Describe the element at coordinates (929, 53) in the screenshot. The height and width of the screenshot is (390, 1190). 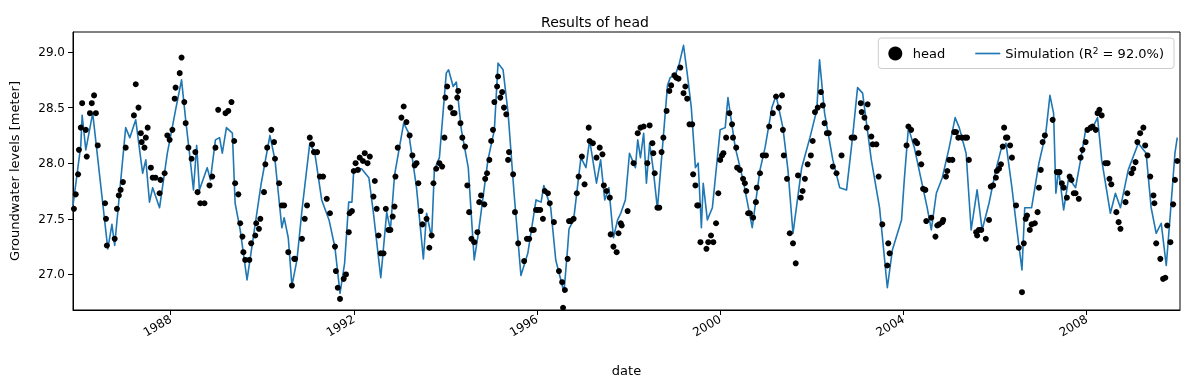
I see `legend-label: head` at that location.